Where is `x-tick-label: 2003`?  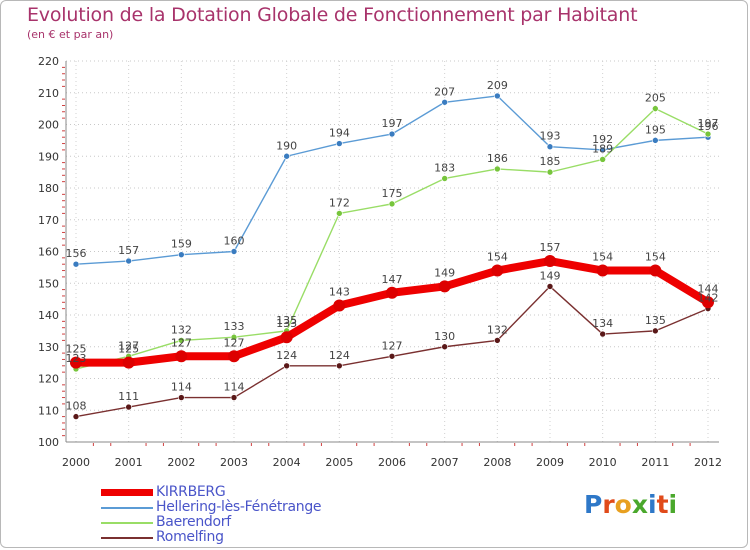
x-tick-label: 2003 is located at coordinates (234, 462).